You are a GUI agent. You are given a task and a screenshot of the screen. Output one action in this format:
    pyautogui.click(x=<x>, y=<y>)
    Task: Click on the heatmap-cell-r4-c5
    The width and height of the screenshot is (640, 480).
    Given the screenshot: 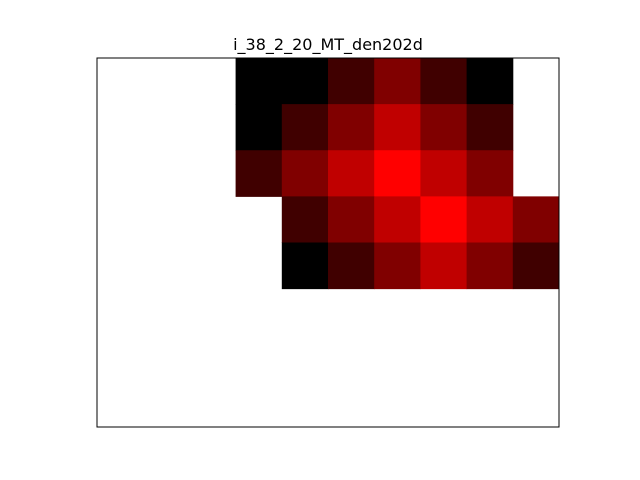 What is the action you would take?
    pyautogui.click(x=351, y=266)
    